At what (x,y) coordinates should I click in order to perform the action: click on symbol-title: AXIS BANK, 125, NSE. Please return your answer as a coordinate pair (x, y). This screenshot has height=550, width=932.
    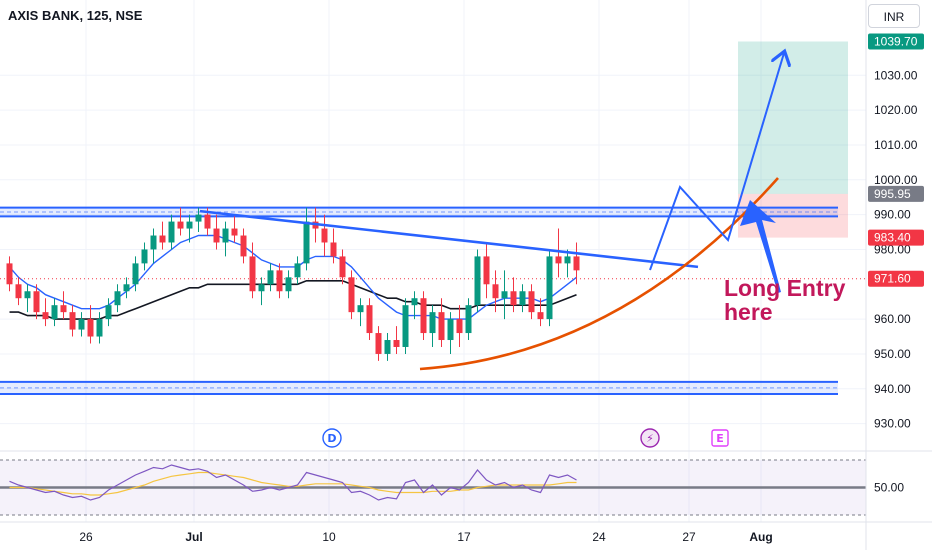
    Looking at the image, I should click on (75, 15).